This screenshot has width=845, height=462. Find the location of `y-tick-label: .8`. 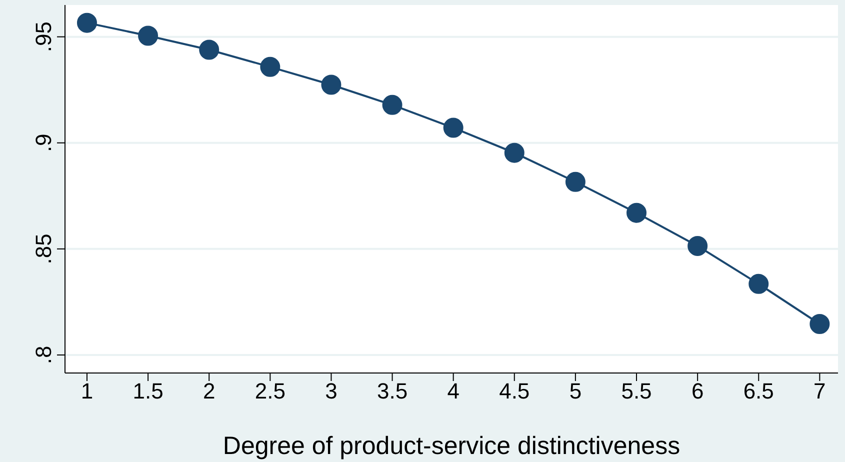

y-tick-label: .8 is located at coordinates (43, 355).